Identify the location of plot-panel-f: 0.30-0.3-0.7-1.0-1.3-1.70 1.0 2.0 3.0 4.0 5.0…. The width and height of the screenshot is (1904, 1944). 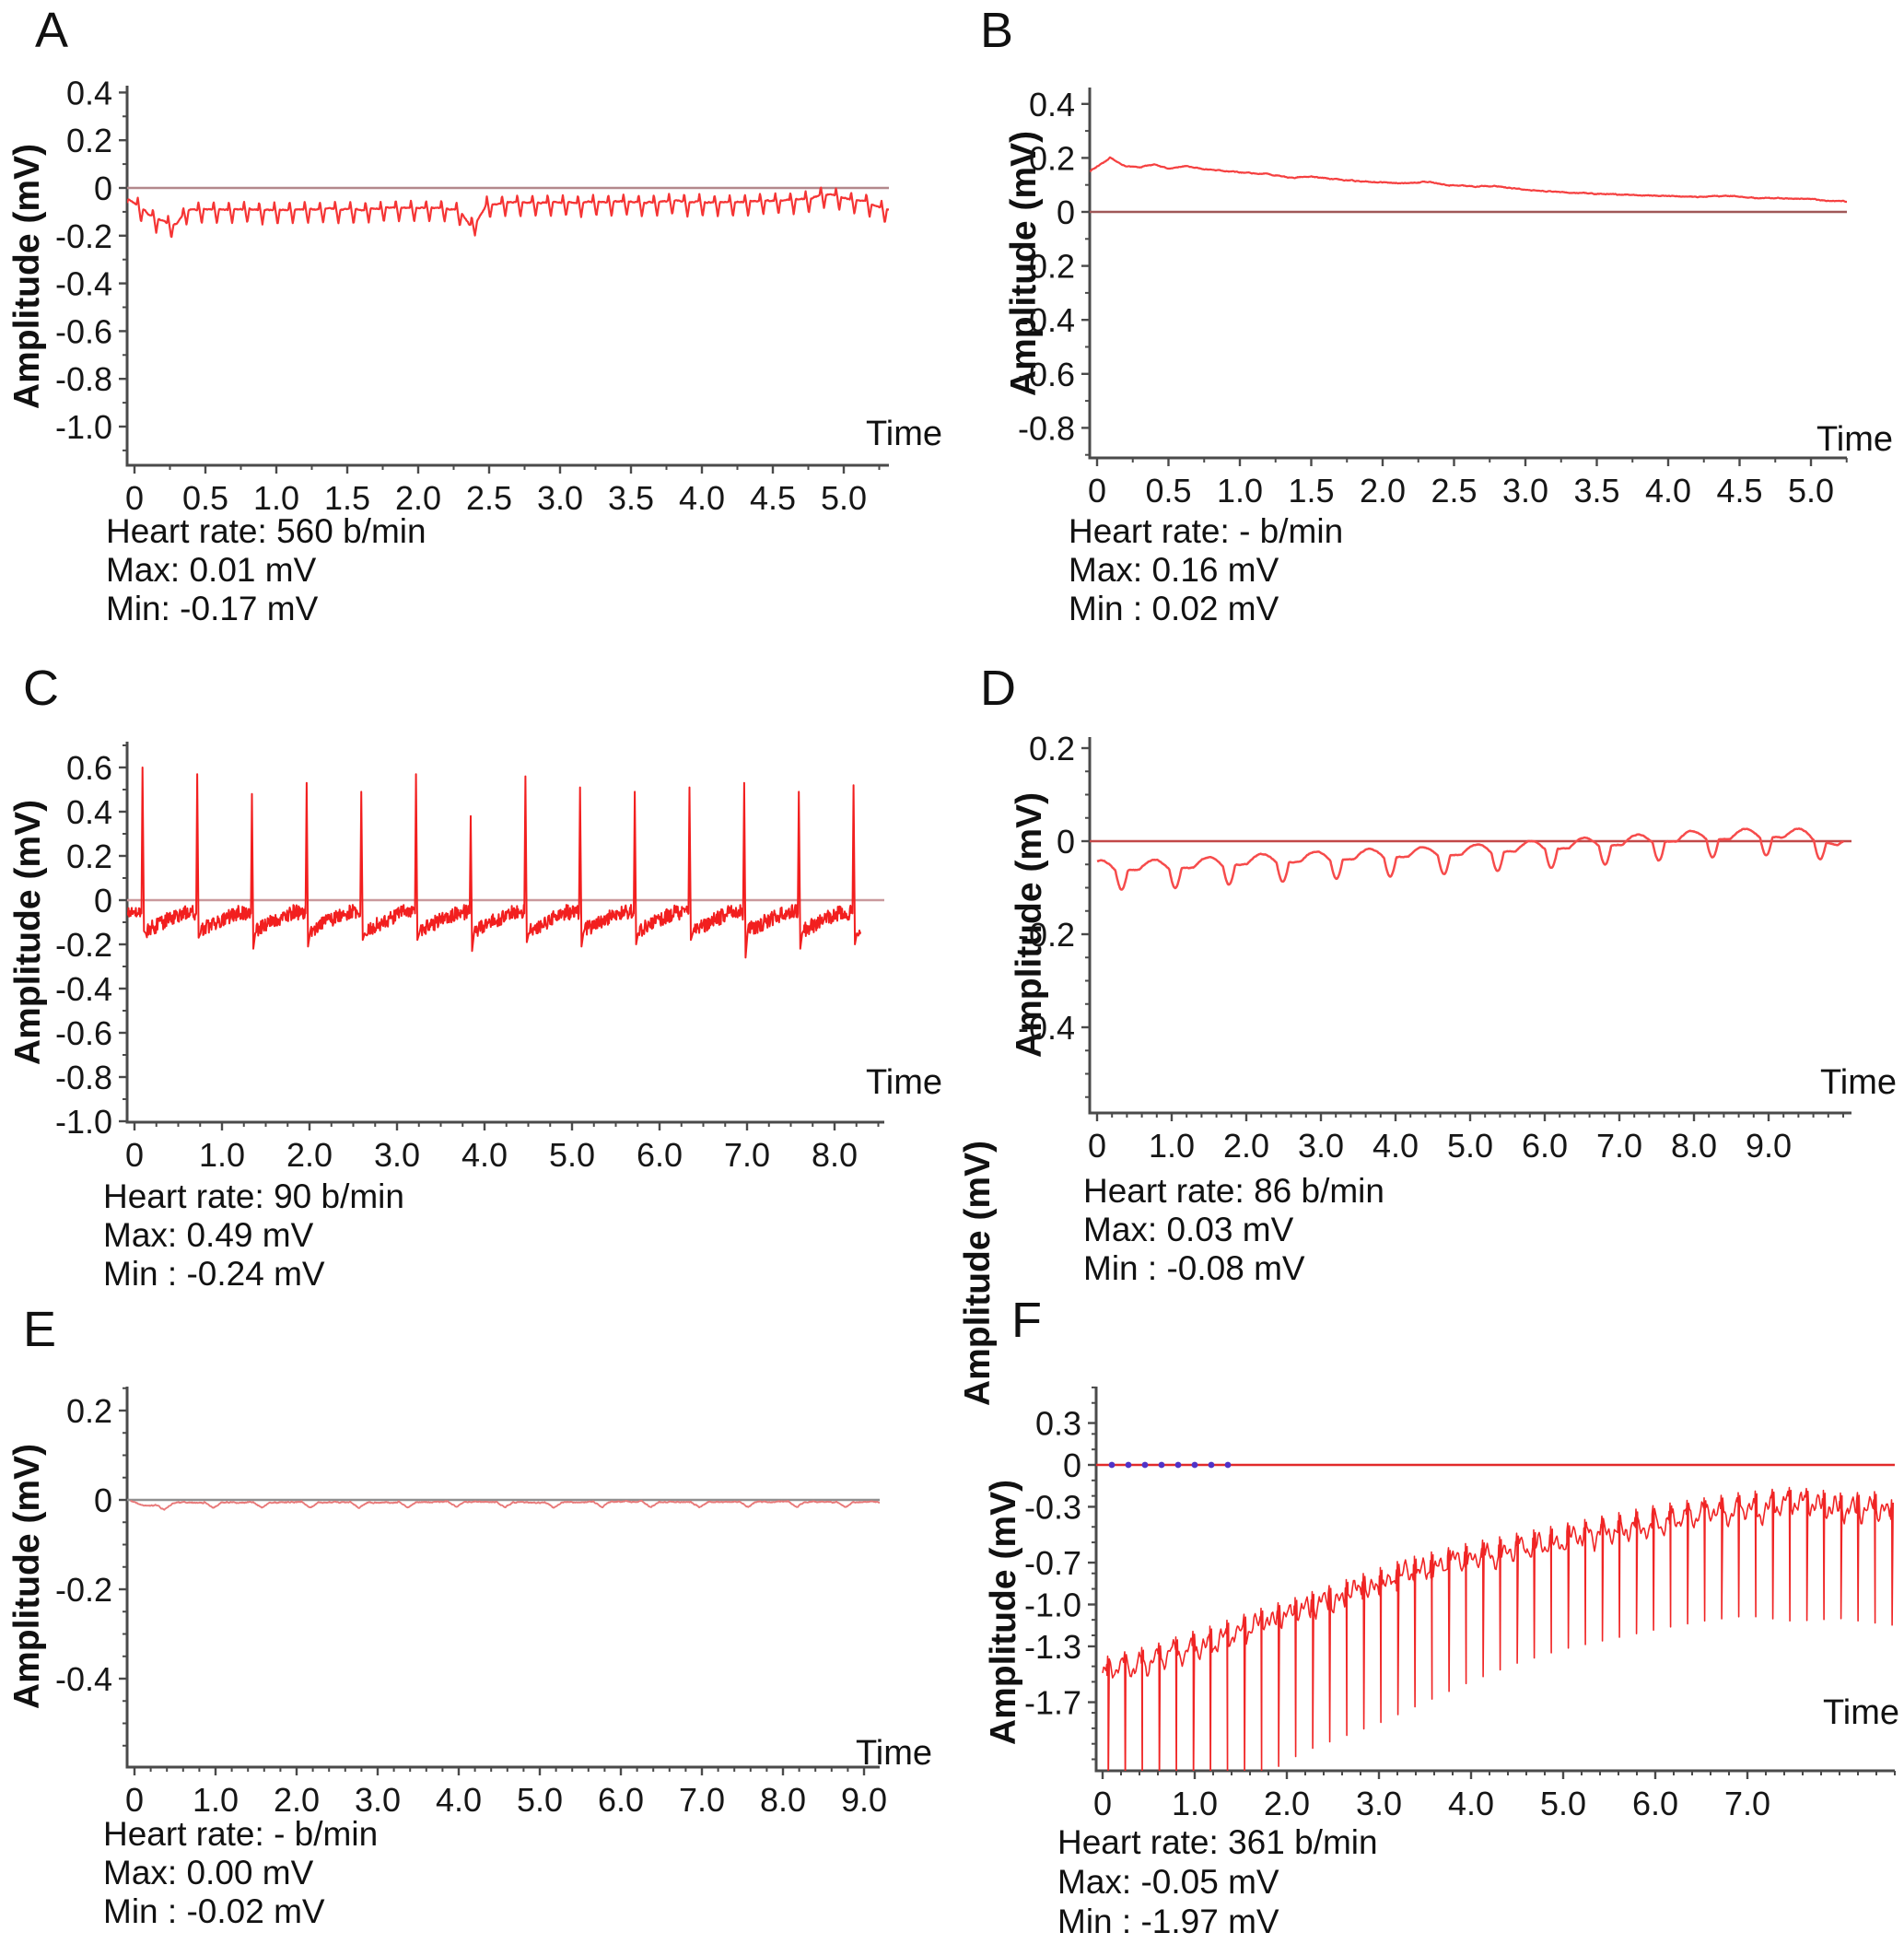
(1460, 1604).